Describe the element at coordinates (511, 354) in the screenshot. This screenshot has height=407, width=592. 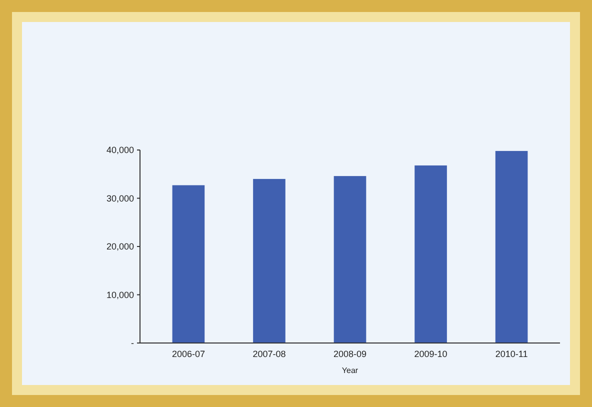
I see `x-tick-label: 2010-11` at that location.